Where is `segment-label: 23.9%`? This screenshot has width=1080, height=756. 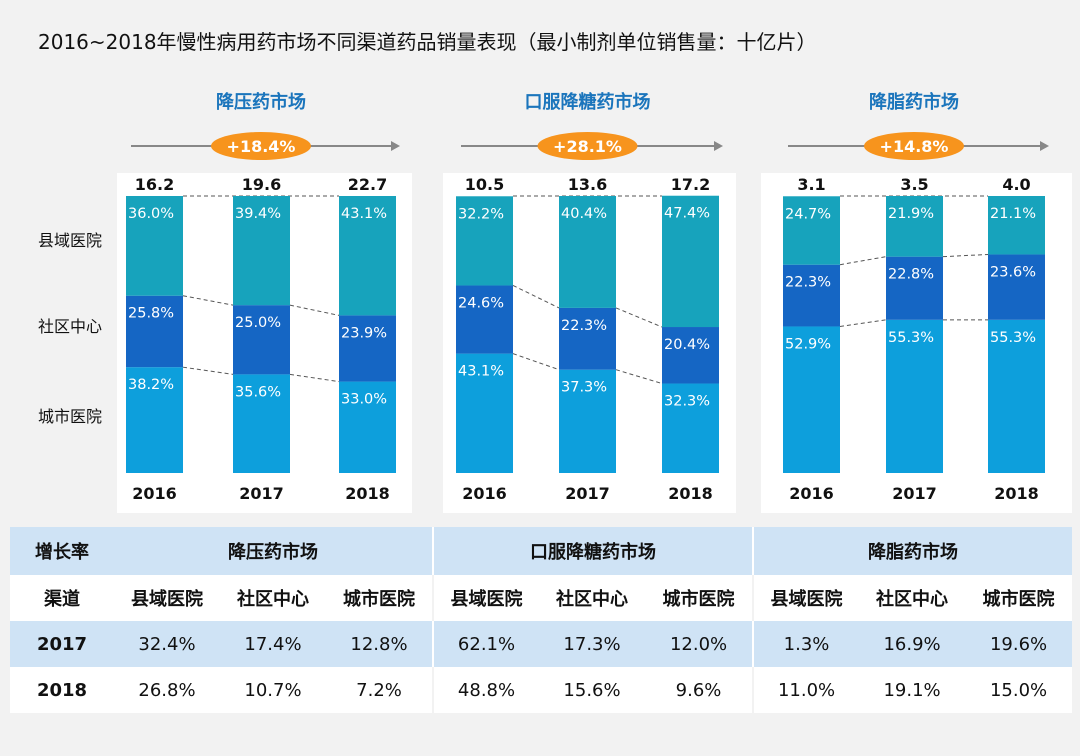
segment-label: 23.9% is located at coordinates (364, 333).